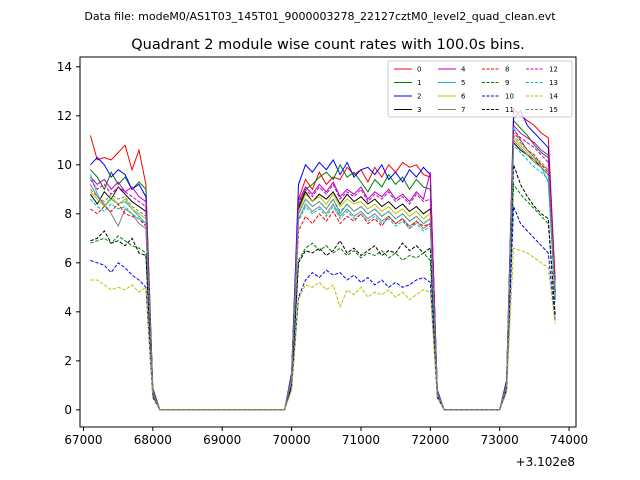  I want to click on legend-label-2: 2, so click(419, 97).